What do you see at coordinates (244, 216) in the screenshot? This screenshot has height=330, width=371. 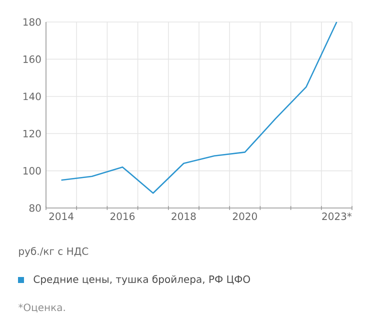 I see `x-tick-label: 2020` at bounding box center [244, 216].